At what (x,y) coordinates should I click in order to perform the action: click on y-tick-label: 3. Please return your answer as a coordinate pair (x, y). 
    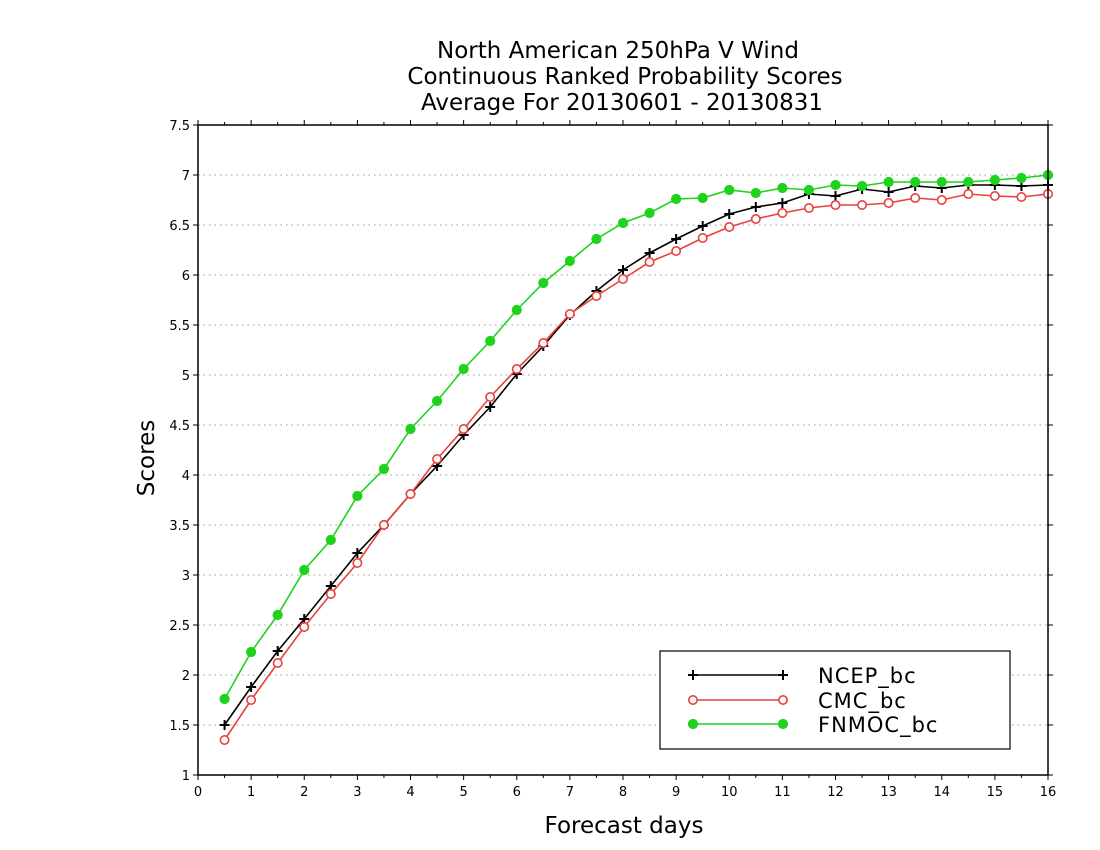
    Looking at the image, I should click on (186, 576).